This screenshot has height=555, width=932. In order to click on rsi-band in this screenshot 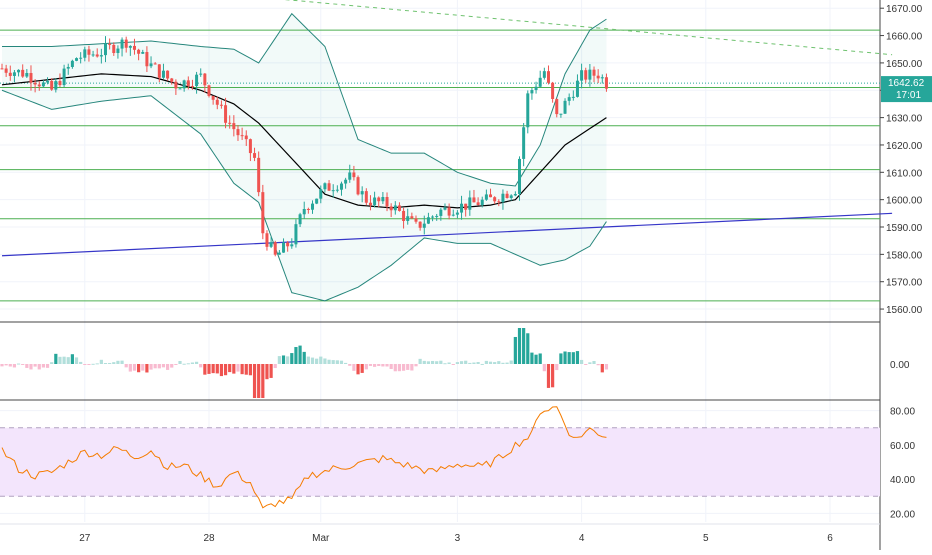, I will do `click(440, 462)`.